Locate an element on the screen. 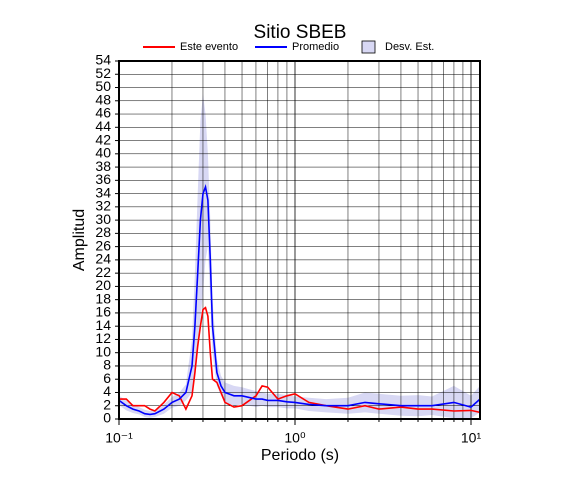 The image size is (586, 480). y-tick-label: 0 is located at coordinates (107, 418).